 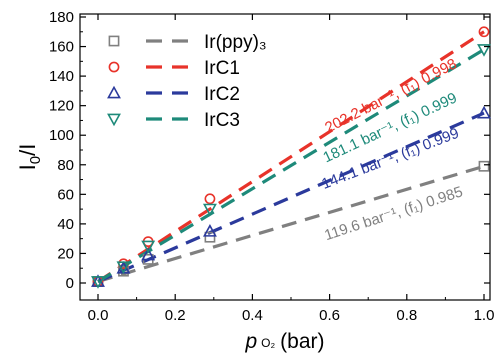 I want to click on y-tick-label: 140, so click(x=61, y=76).